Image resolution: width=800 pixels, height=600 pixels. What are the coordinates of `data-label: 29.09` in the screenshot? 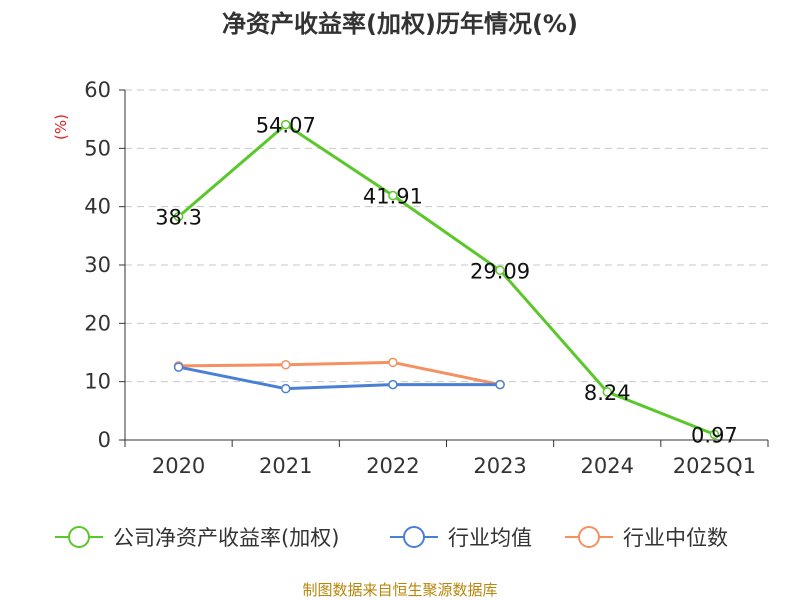 It's located at (500, 271).